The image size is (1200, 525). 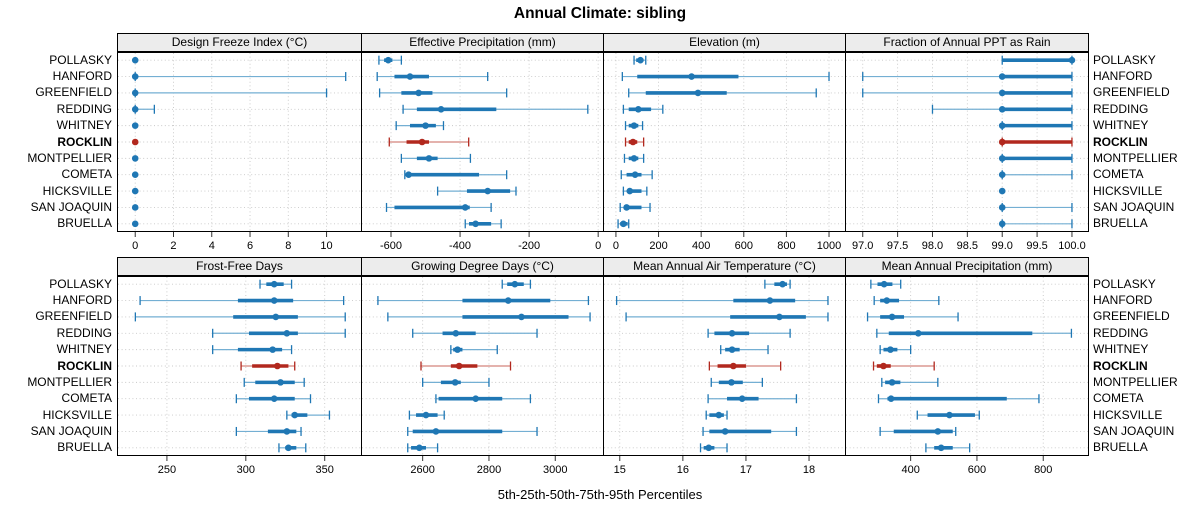 I want to click on site-label-left: BRUELLA, so click(x=84, y=447).